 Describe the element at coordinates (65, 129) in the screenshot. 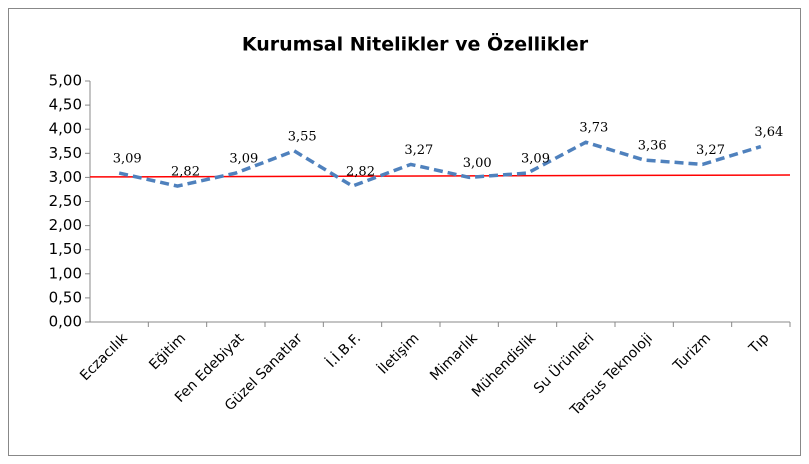

I see `y-tick-label: 4,00` at that location.